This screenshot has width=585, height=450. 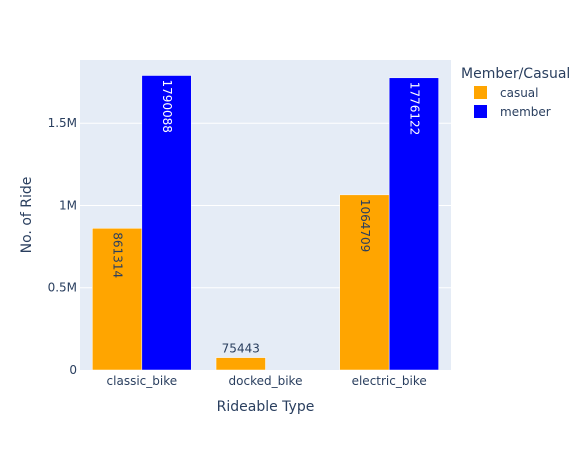 I want to click on bar-value-label: 1064709, so click(x=365, y=225).